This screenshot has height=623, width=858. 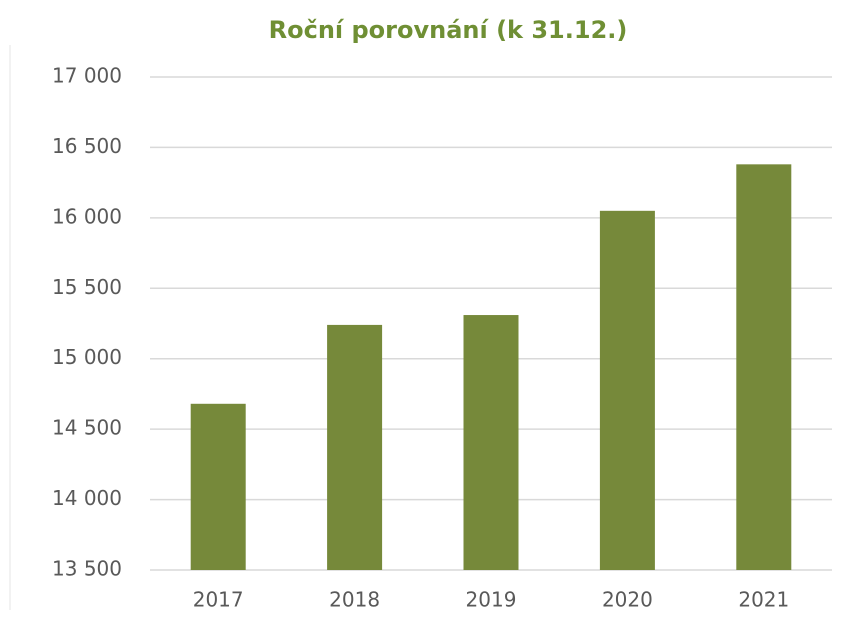 I want to click on y-tick-label: 14 000, so click(x=87, y=498).